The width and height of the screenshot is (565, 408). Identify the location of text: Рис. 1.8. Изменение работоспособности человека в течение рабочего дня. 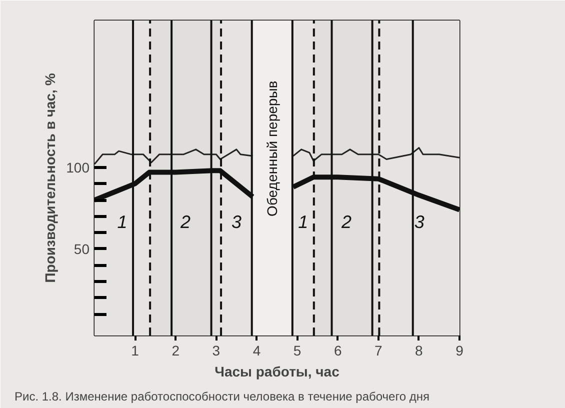
(222, 397).